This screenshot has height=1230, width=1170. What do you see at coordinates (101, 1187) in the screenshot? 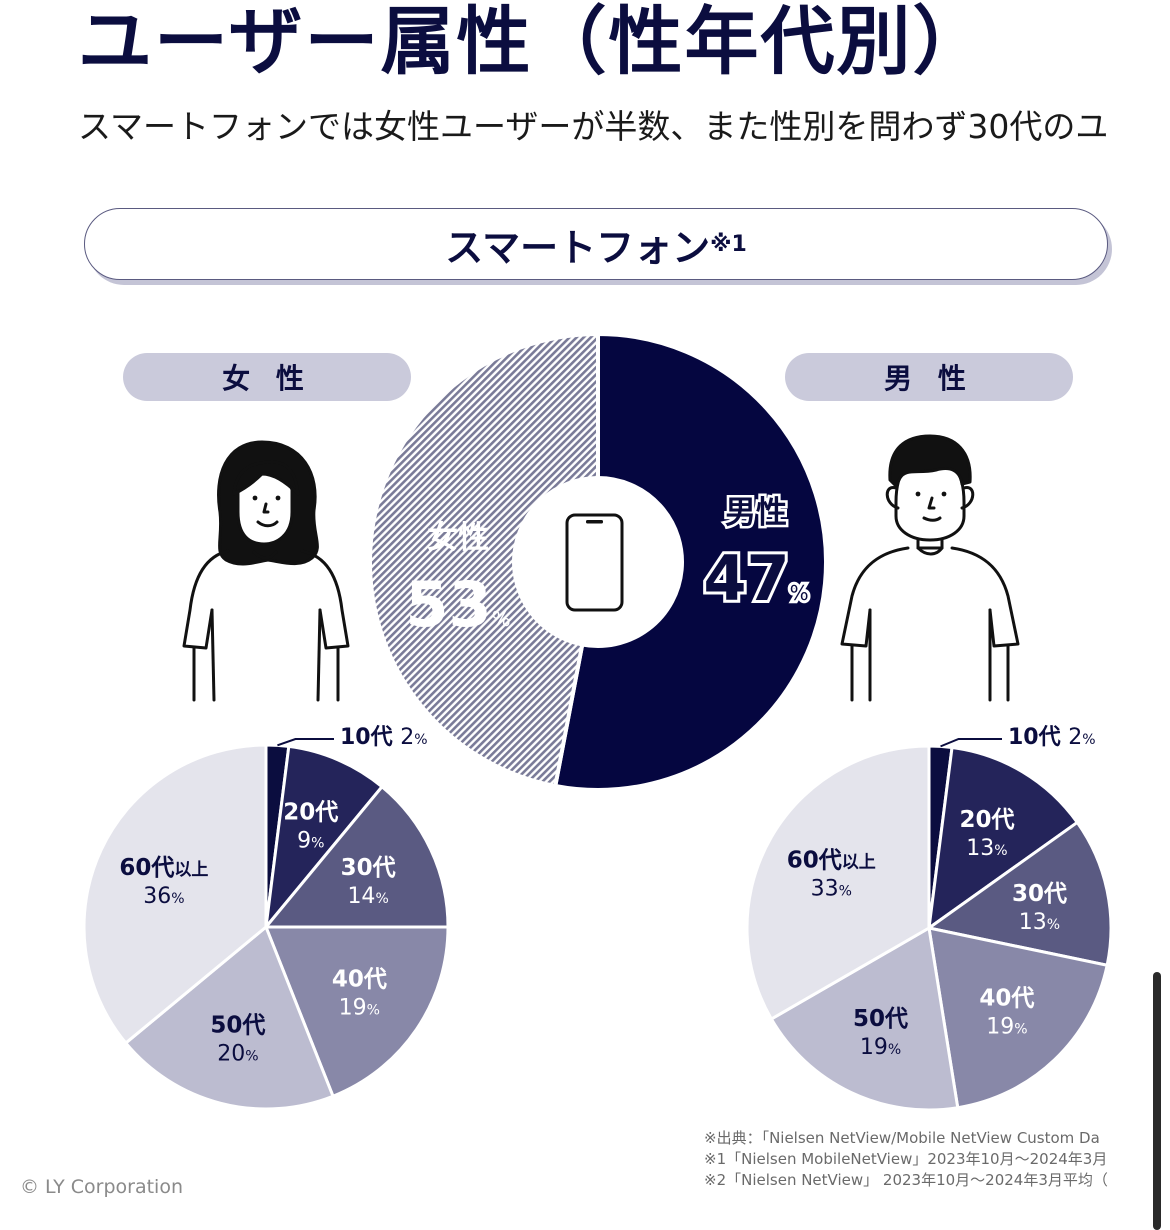
I see `copyright: © LY Corporation` at bounding box center [101, 1187].